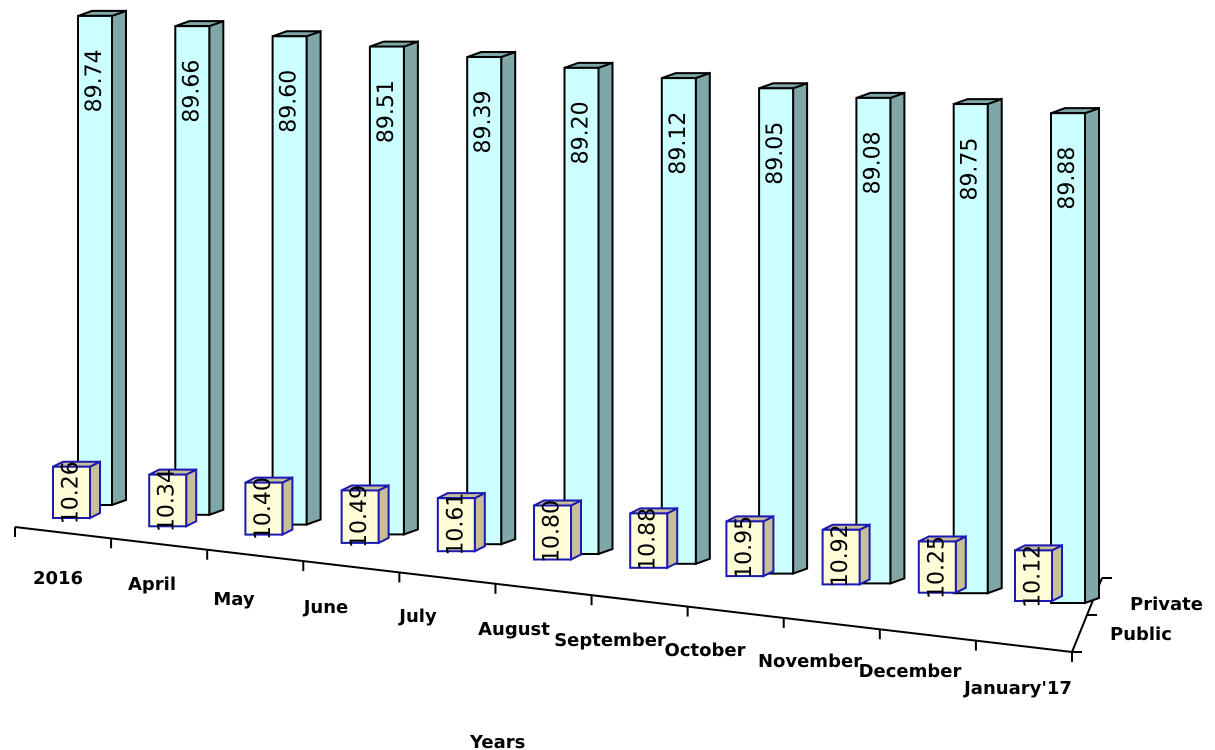 This screenshot has width=1215, height=750. Describe the element at coordinates (1017, 688) in the screenshot. I see `x-tick-label: January'17` at that location.